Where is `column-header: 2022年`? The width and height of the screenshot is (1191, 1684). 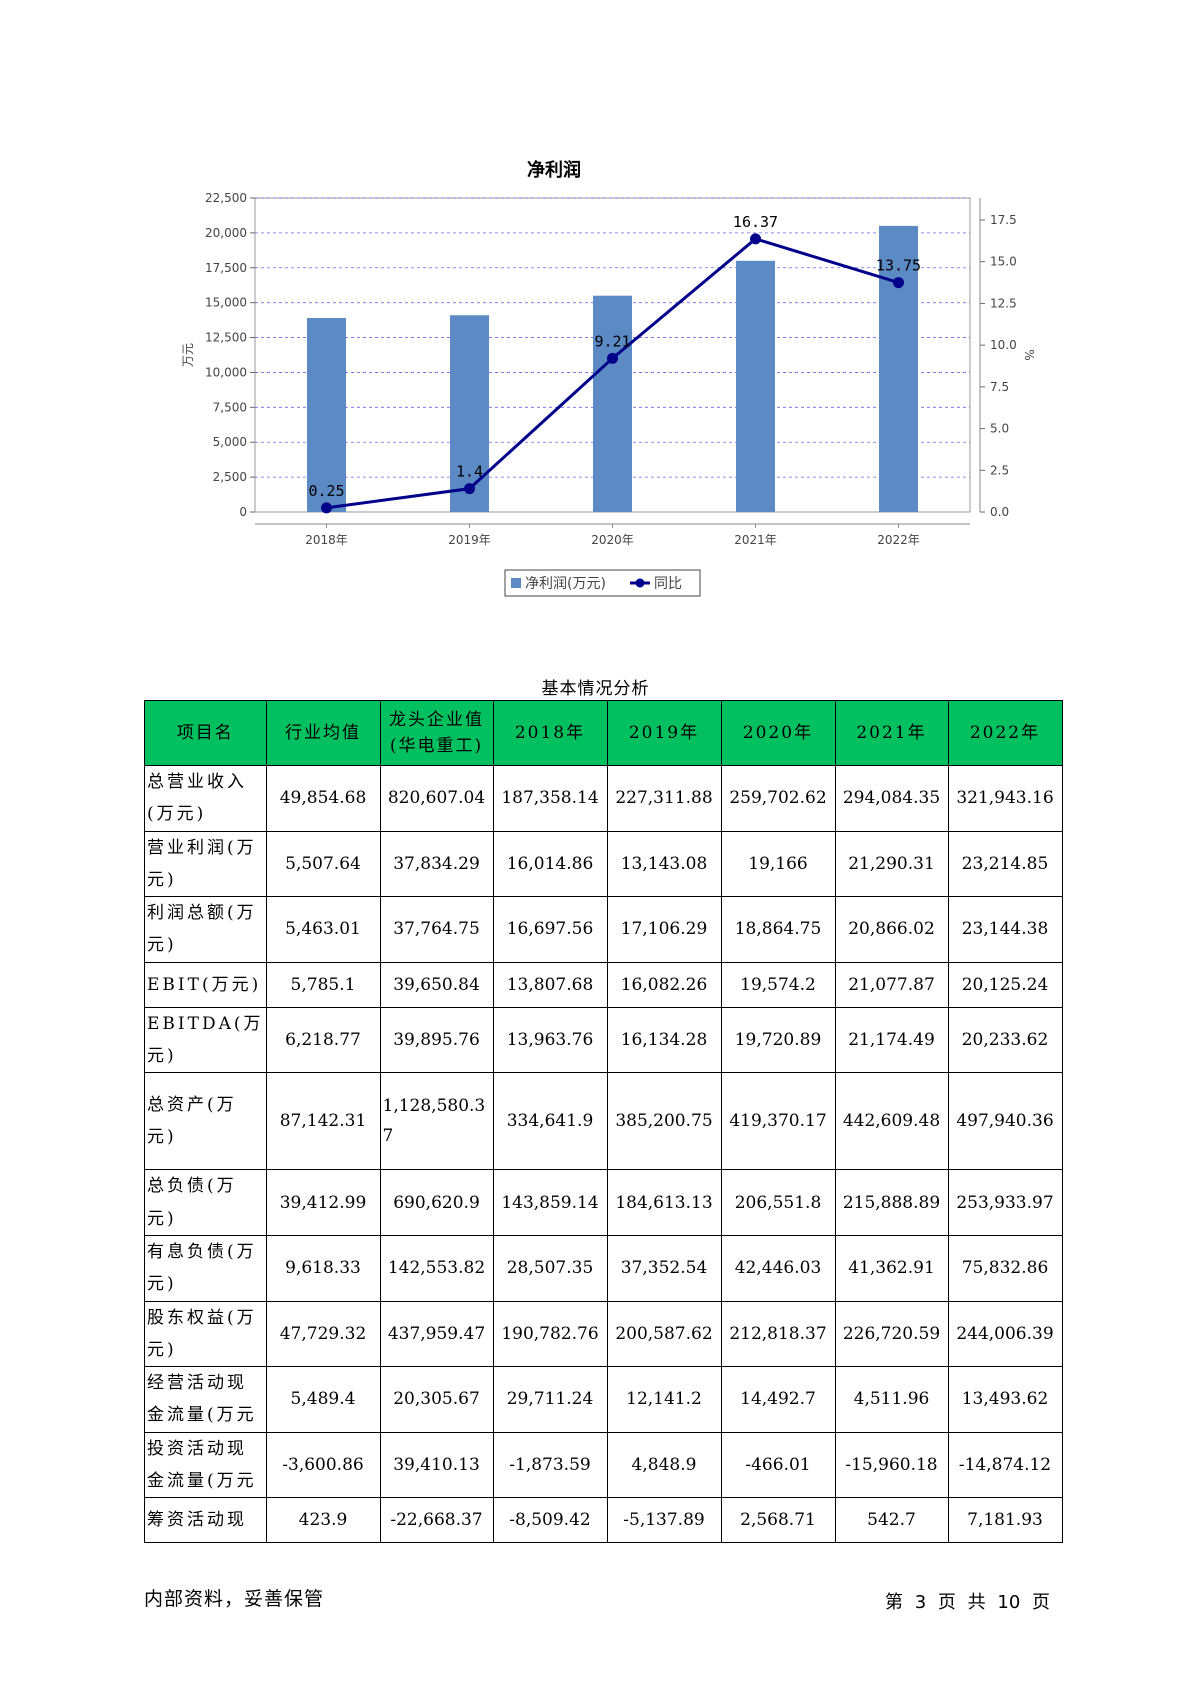 column-header: 2022年 is located at coordinates (1005, 733).